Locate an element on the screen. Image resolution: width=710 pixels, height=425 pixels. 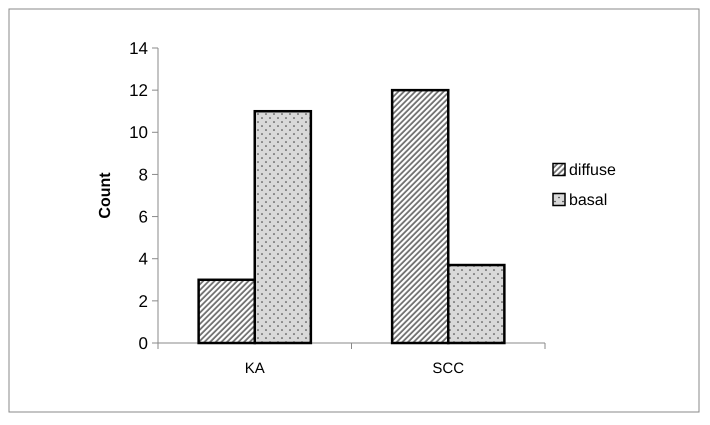
y-tick-label: 8 is located at coordinates (143, 174).